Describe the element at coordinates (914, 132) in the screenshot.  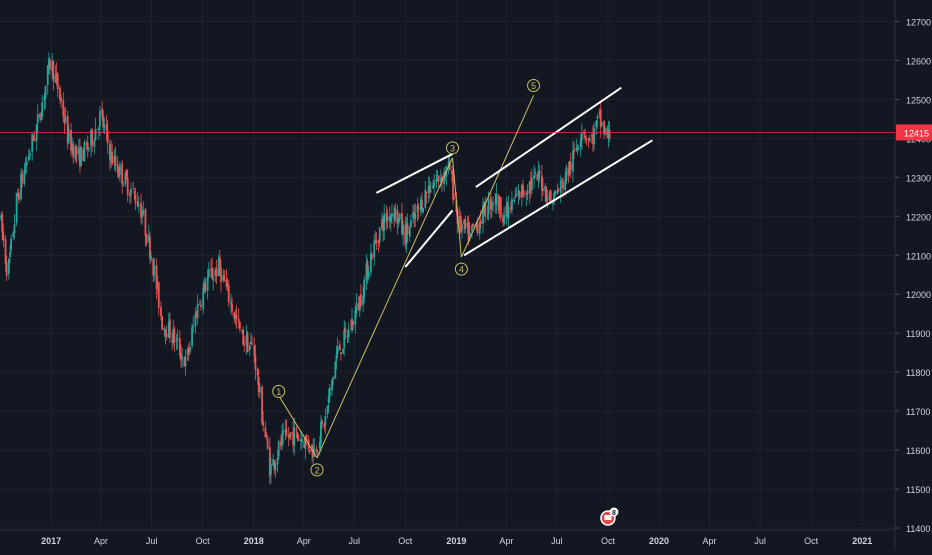
I see `last-price-badge` at that location.